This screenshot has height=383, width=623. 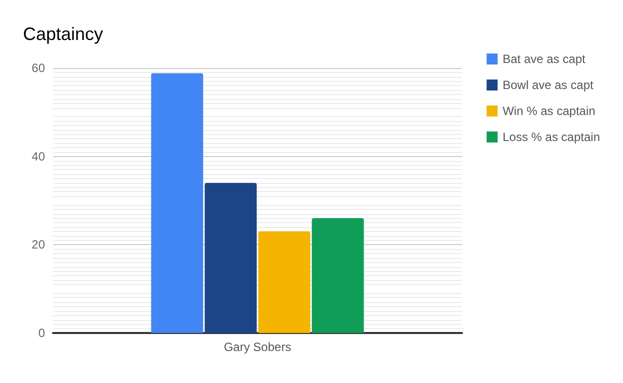 I want to click on legend-label: Loss % as captain, so click(x=551, y=137).